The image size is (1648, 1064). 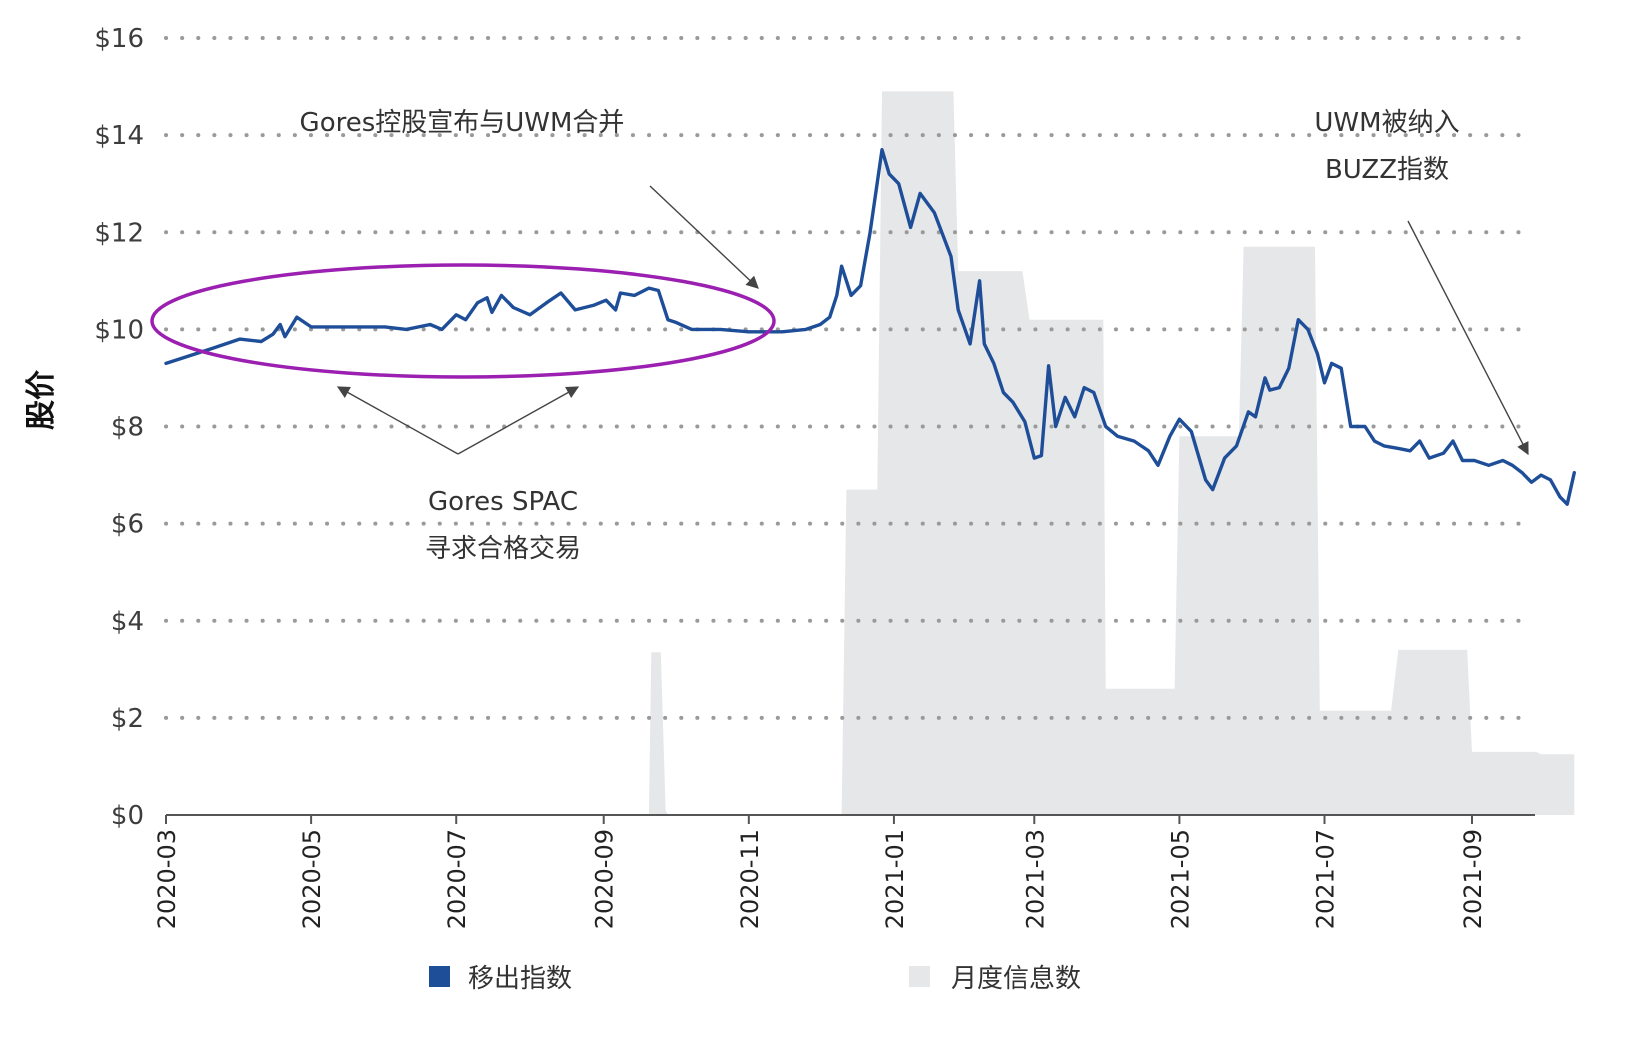 What do you see at coordinates (119, 233) in the screenshot?
I see `y-tick-label: $12` at bounding box center [119, 233].